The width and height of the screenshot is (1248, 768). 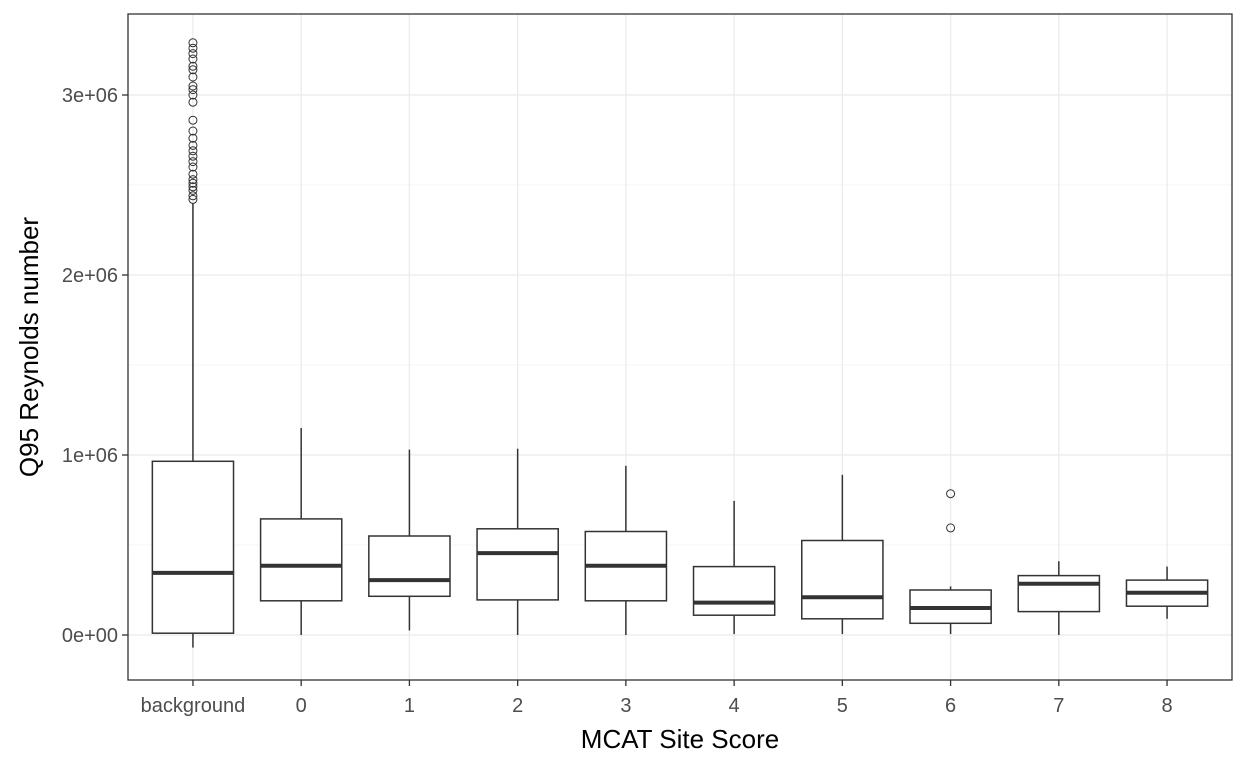 What do you see at coordinates (680, 739) in the screenshot?
I see `x-axis-title: MCAT Site Score` at bounding box center [680, 739].